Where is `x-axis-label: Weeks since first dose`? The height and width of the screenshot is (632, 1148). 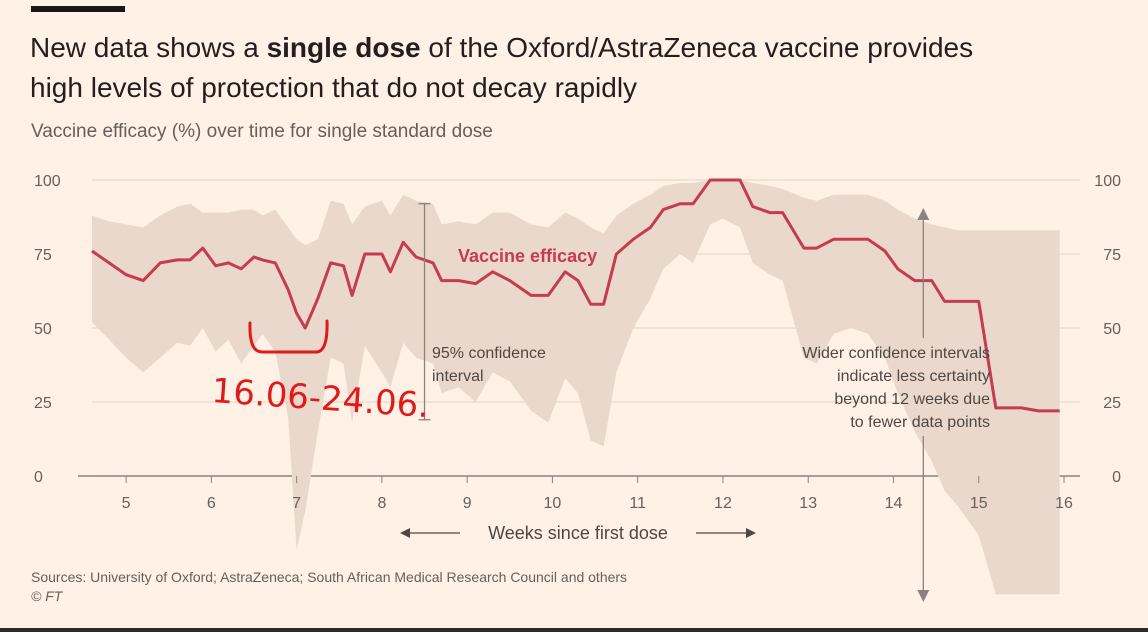
x-axis-label: Weeks since first dose is located at coordinates (578, 533).